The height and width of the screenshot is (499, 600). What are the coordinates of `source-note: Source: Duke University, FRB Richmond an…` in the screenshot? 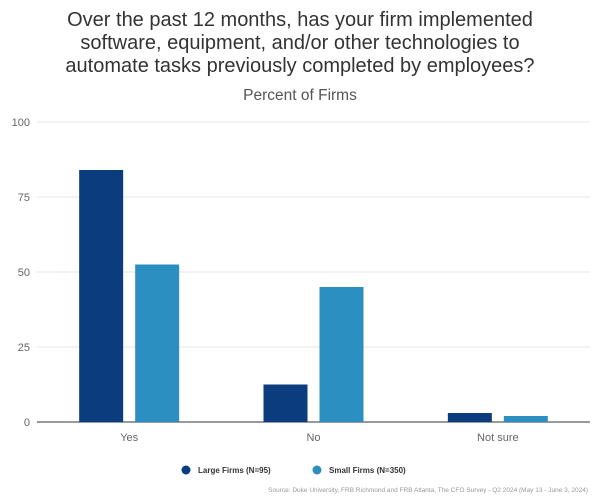 It's located at (428, 490).